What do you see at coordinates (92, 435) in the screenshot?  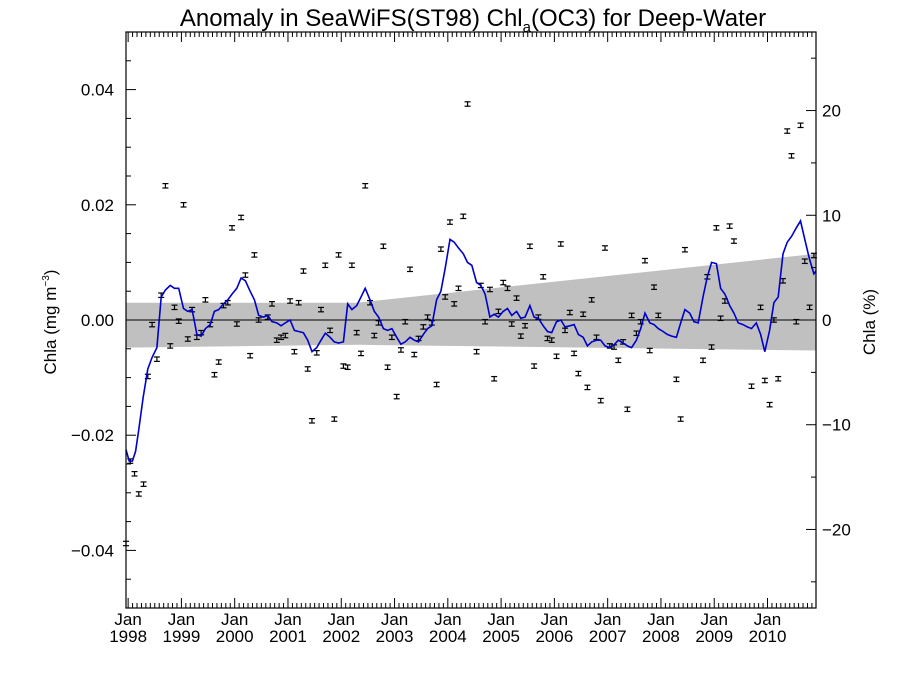 I see `y-tick-left: −0.02` at bounding box center [92, 435].